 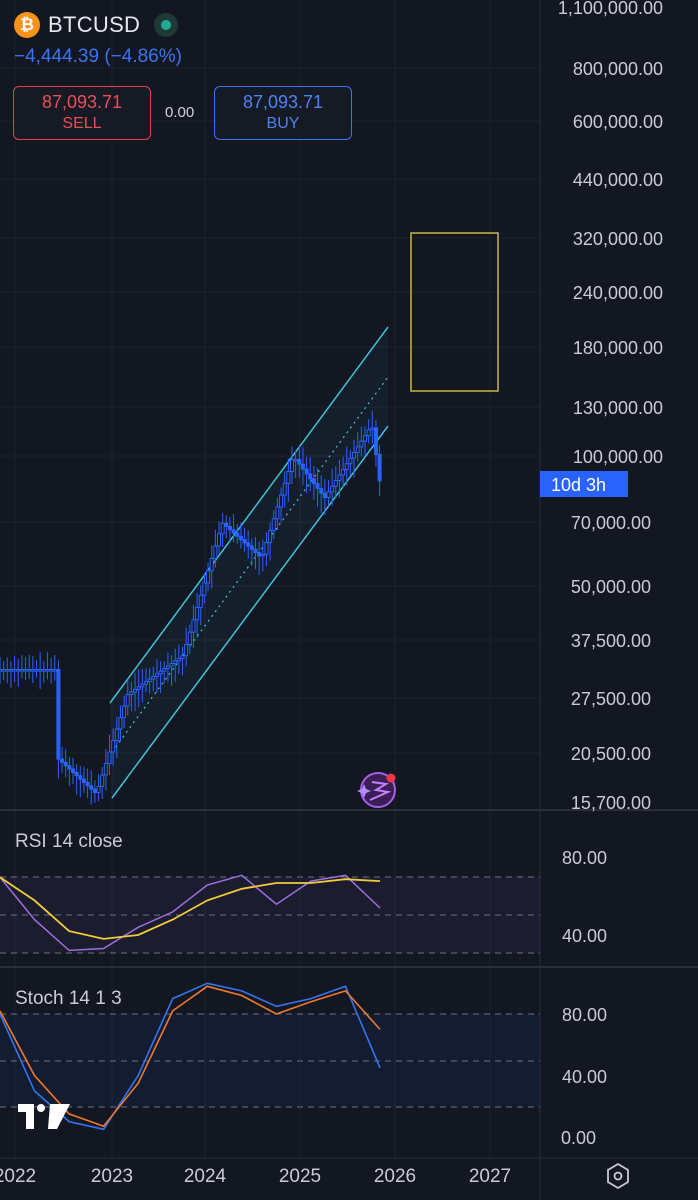 What do you see at coordinates (454, 312) in the screenshot?
I see `target-zone-box` at bounding box center [454, 312].